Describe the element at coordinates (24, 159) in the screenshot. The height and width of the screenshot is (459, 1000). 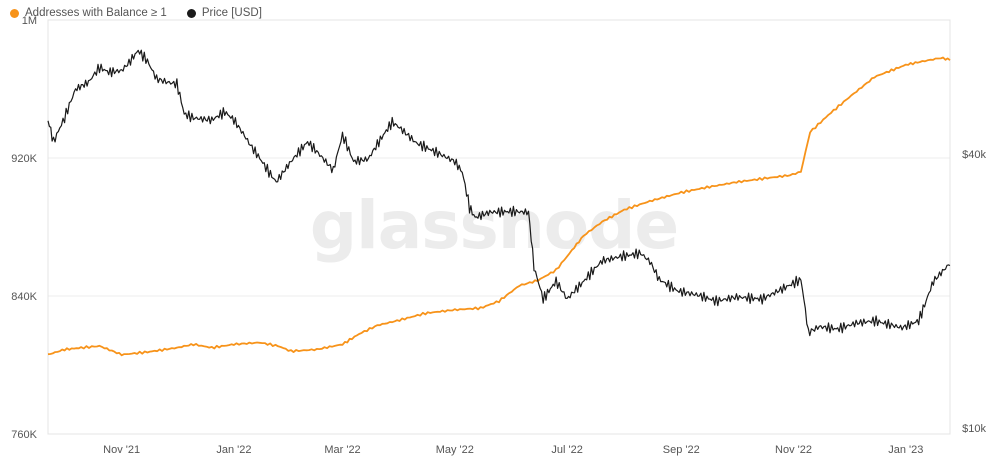
I see `y-left-tick-label: 920K` at that location.